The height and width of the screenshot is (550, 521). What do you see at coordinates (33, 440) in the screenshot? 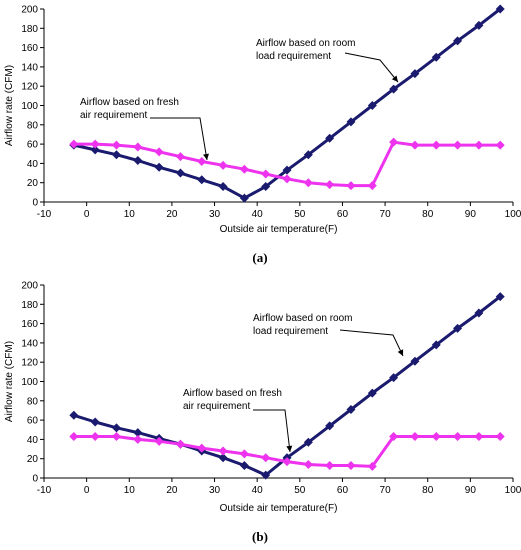
I see `y-tick-label: 40` at bounding box center [33, 440].